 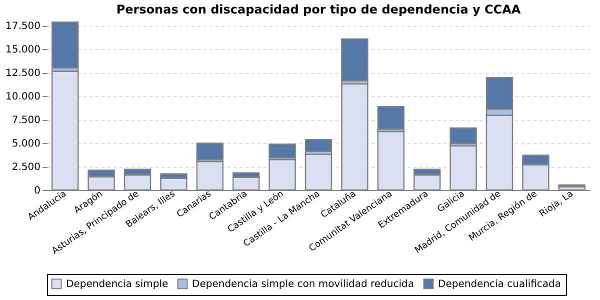 I want to click on legend-label: Dependencia simple con movilidad reducida, so click(x=303, y=284).